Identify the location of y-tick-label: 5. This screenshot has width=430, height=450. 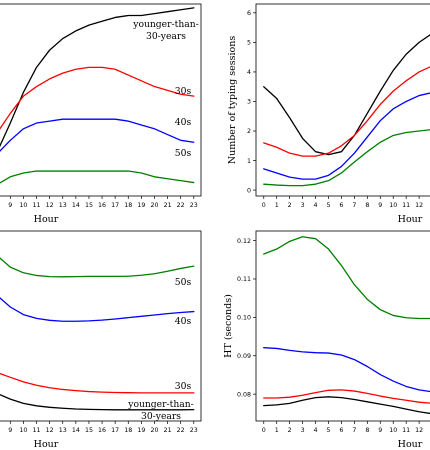
(249, 43).